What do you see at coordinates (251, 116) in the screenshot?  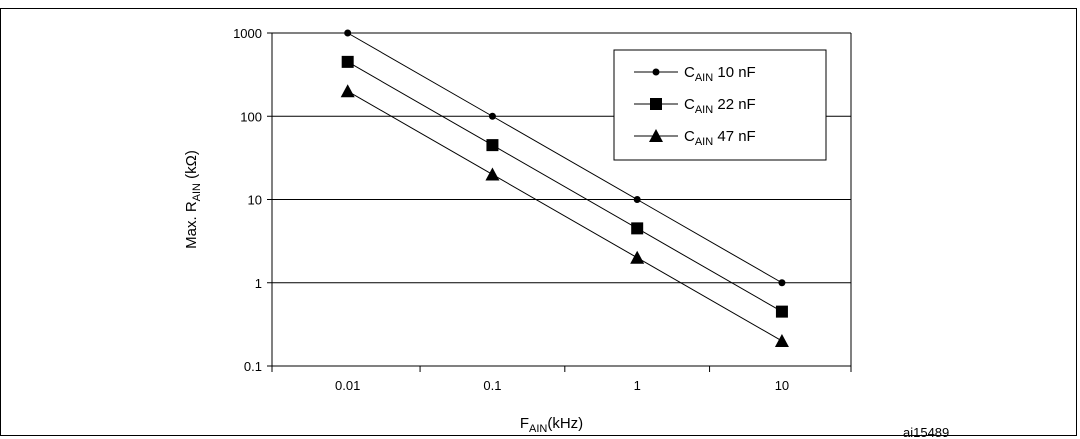 I see `y-tick-label: 100` at bounding box center [251, 116].